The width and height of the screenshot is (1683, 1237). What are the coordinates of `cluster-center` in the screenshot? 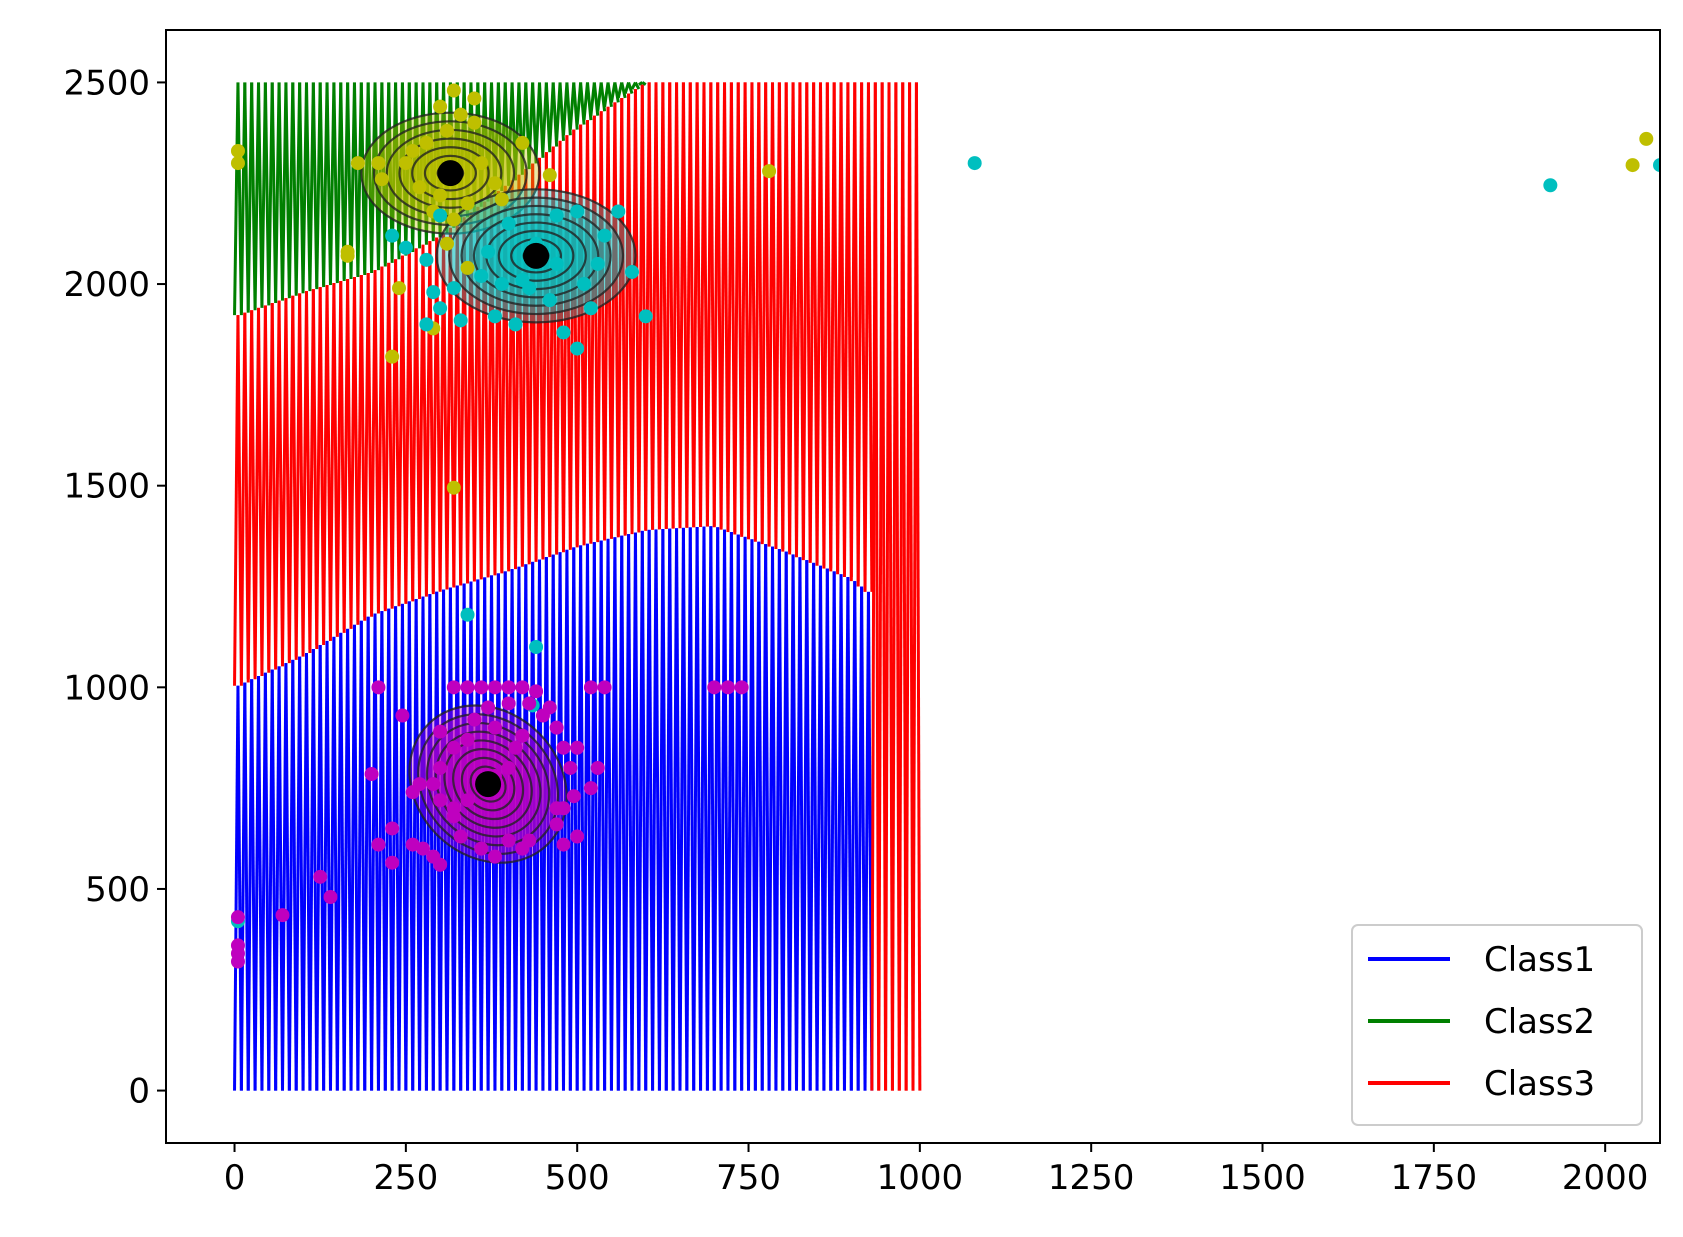 It's located at (536, 255).